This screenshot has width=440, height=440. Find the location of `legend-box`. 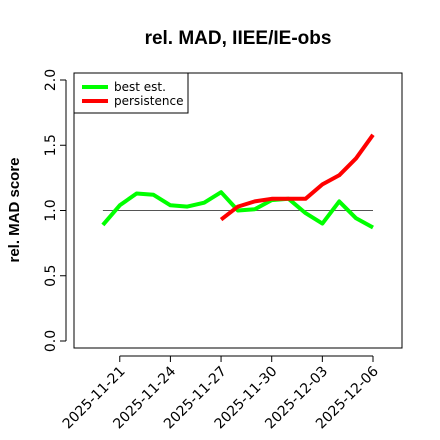

legend-box is located at coordinates (131, 93).